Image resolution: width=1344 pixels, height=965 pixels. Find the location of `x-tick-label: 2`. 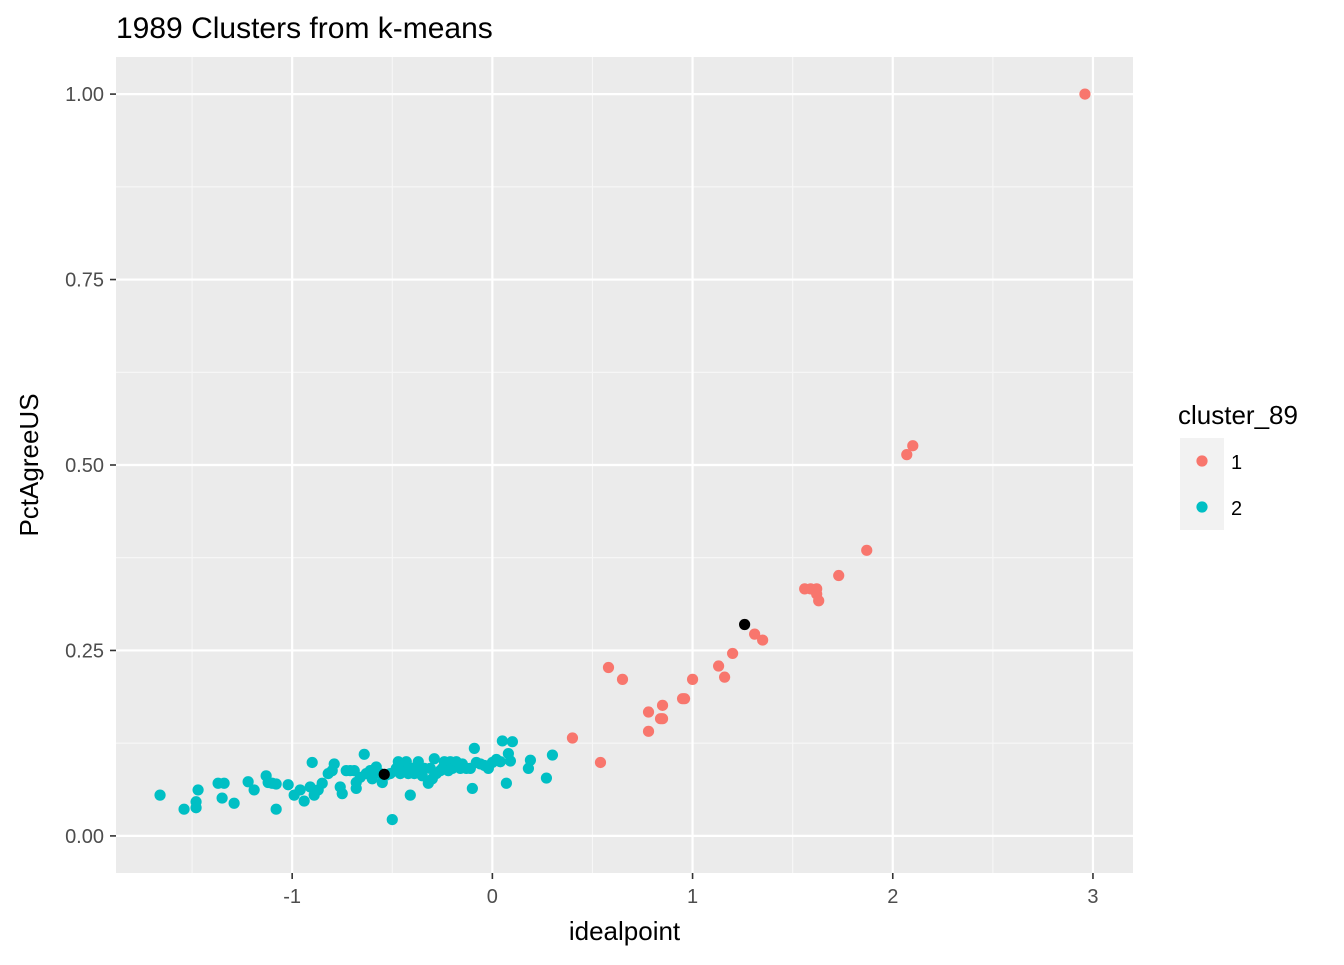

x-tick-label: 2 is located at coordinates (892, 897).